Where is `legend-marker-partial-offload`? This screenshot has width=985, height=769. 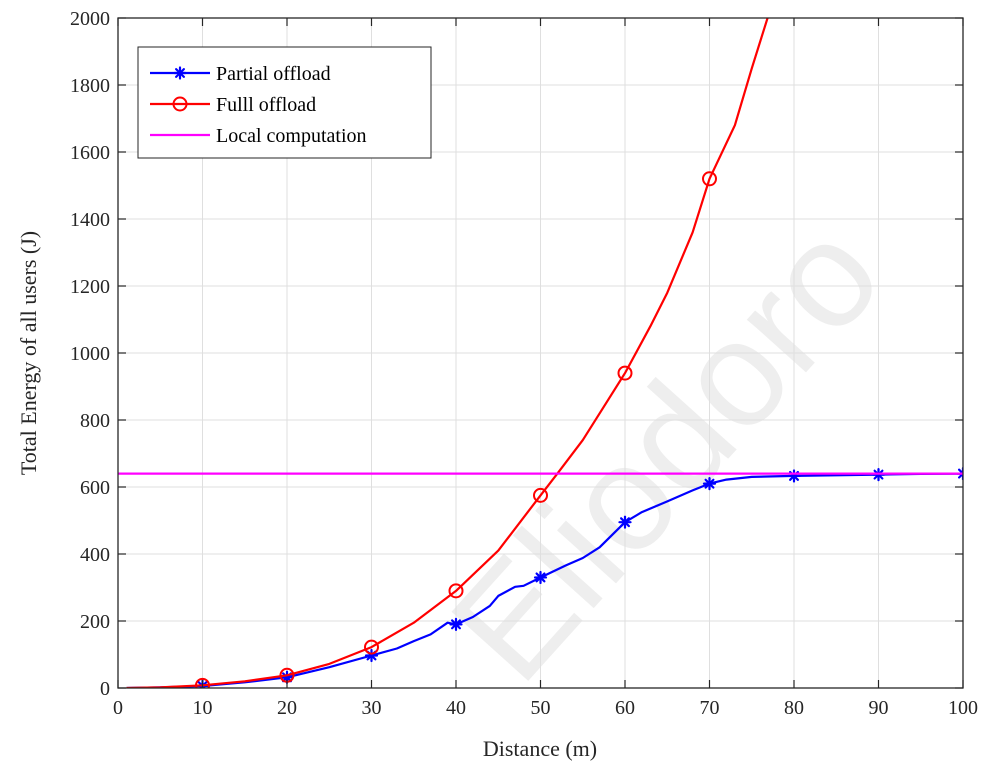
legend-marker-partial-offload is located at coordinates (180, 73).